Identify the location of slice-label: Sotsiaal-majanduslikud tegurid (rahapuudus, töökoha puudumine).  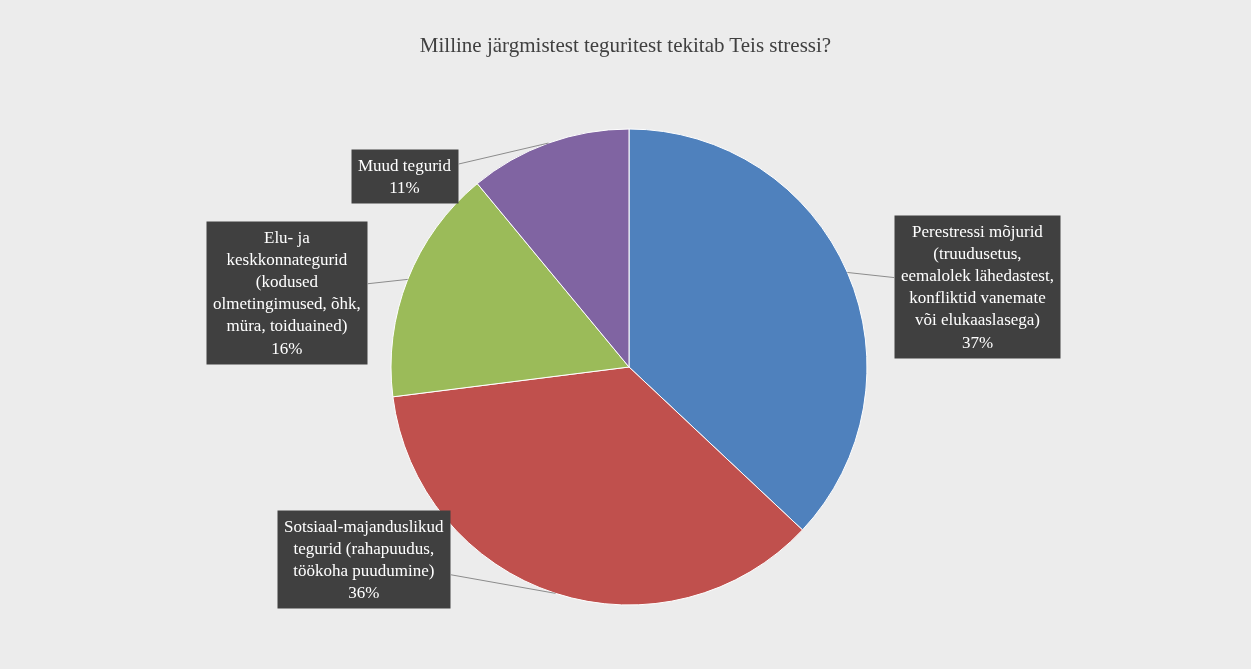
(364, 549).